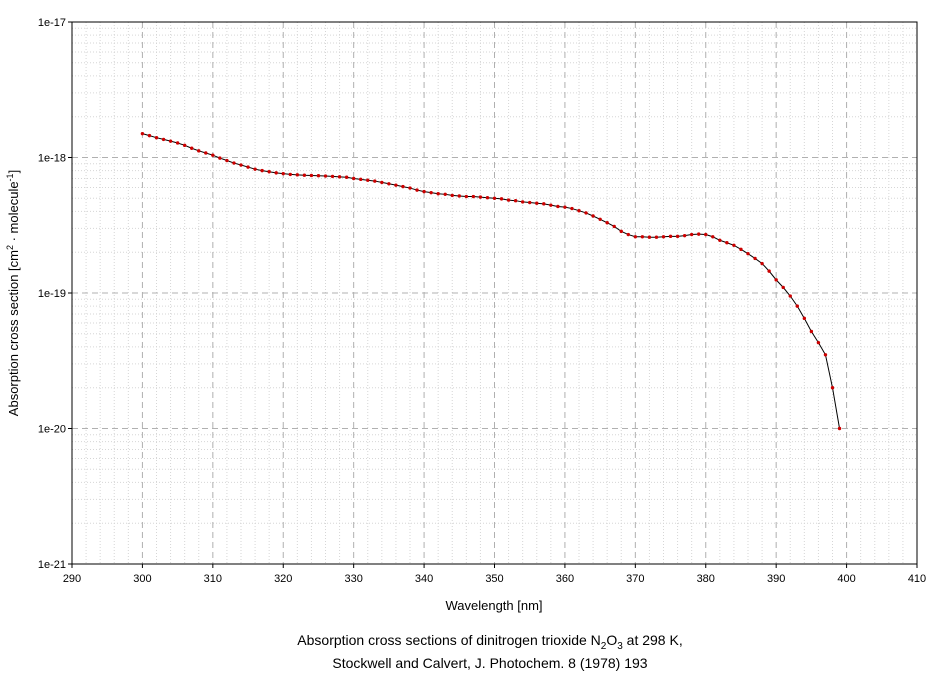 The height and width of the screenshot is (675, 940). I want to click on x-axis: 290 300 310 320 330 340 350 360 370 380 390 400 410, so click(494, 574).